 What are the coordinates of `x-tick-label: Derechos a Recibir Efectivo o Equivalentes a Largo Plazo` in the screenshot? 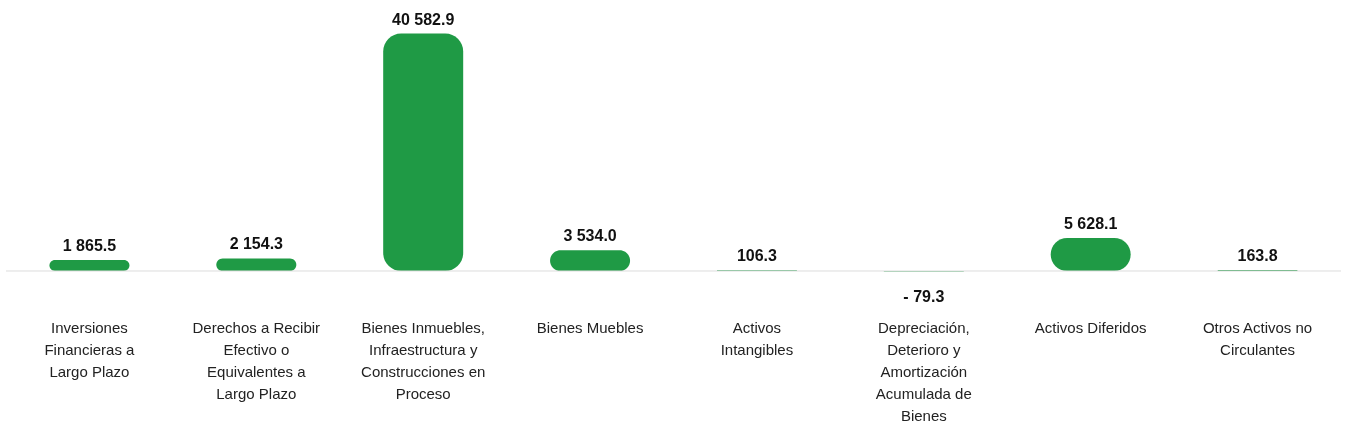 It's located at (256, 360).